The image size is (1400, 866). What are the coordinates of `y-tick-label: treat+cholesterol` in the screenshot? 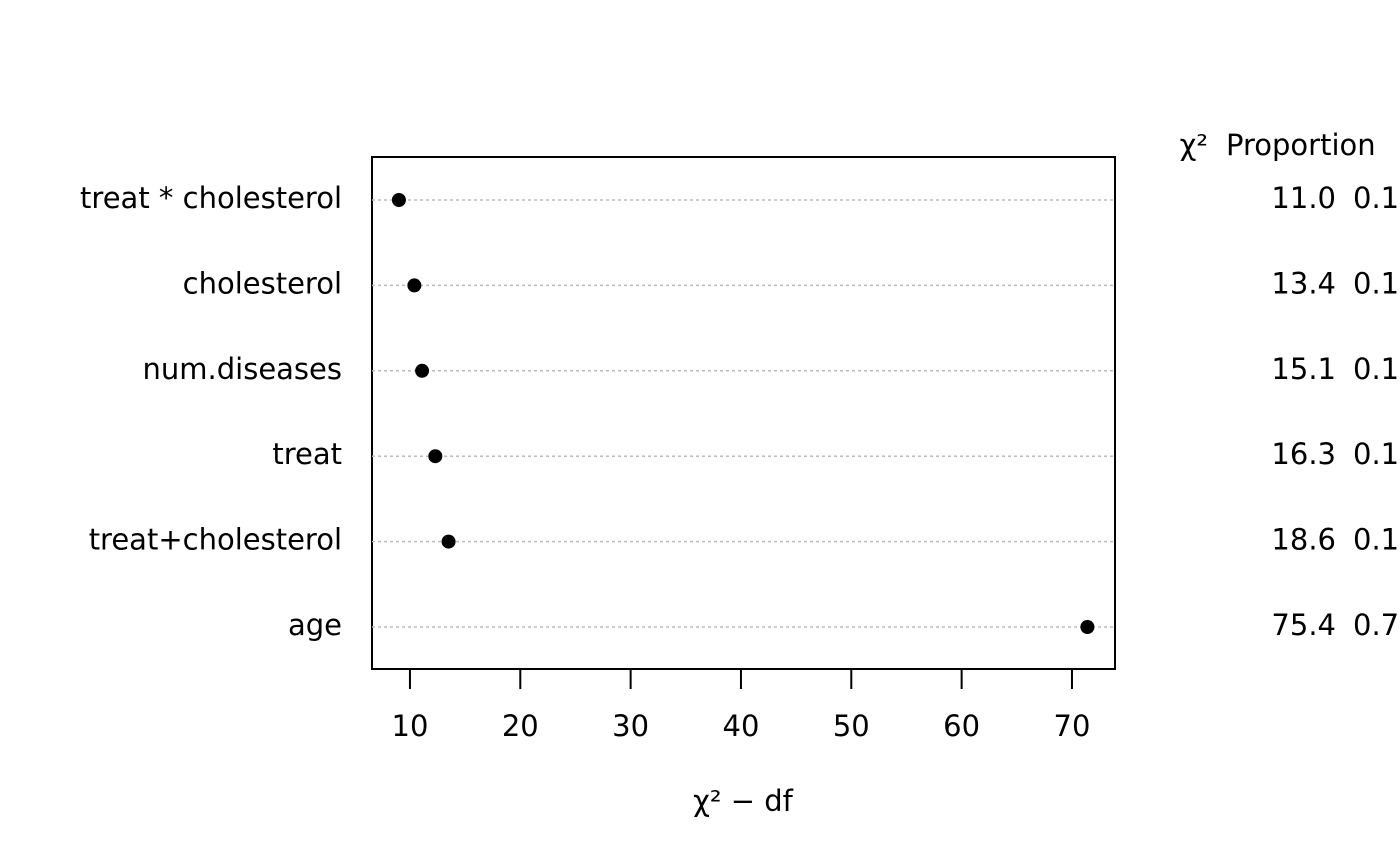 It's located at (215, 540).